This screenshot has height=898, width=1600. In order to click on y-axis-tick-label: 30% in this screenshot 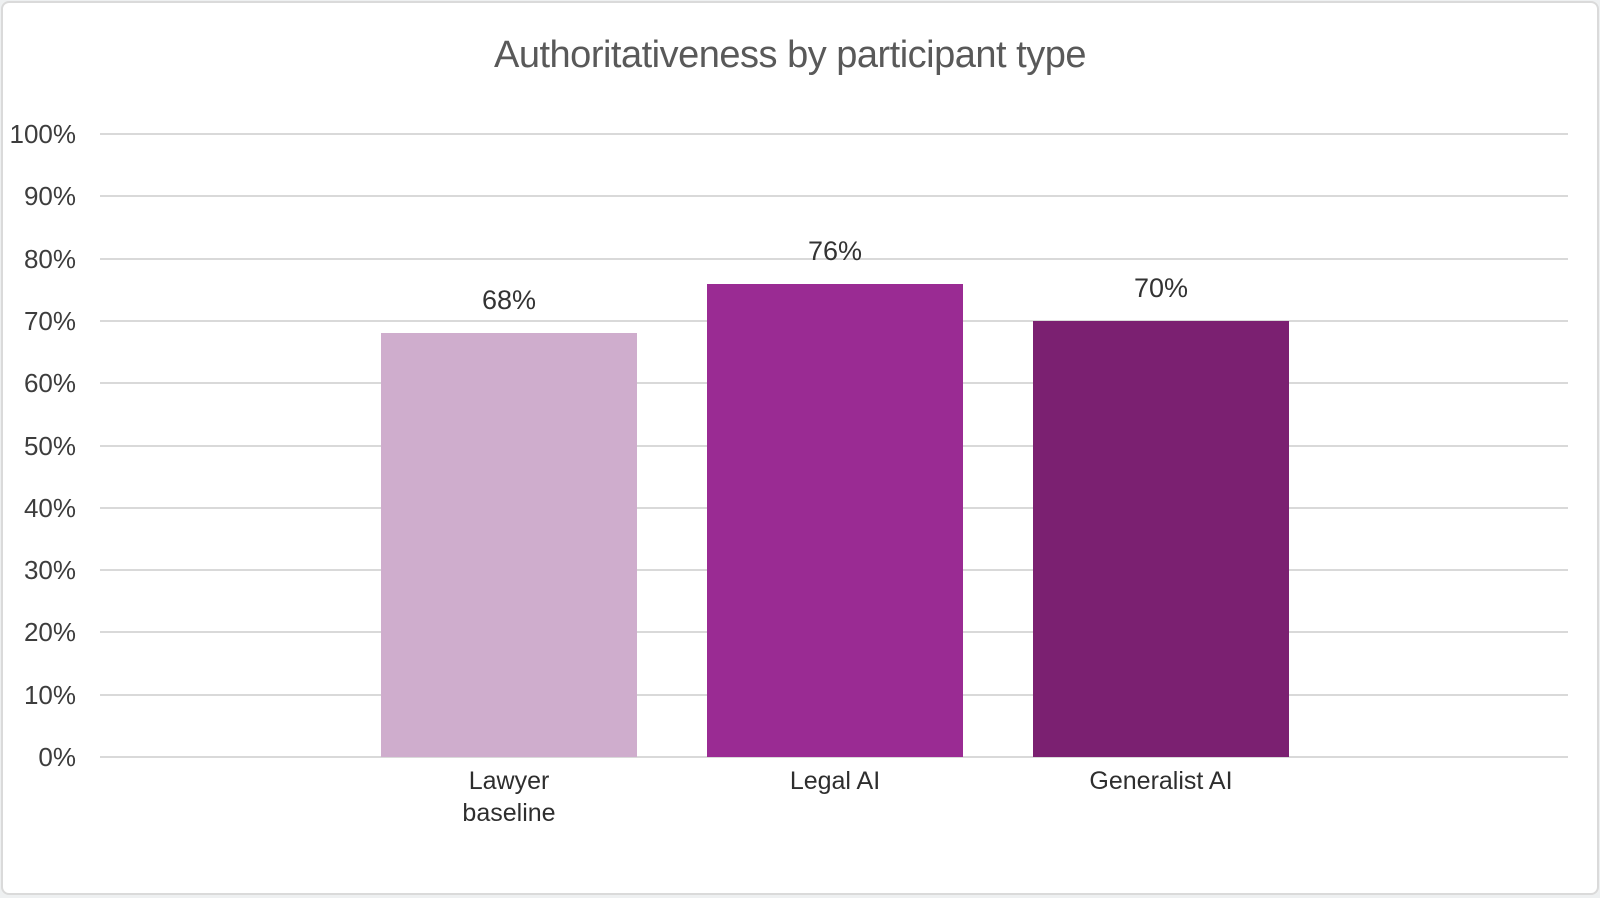, I will do `click(49, 570)`.